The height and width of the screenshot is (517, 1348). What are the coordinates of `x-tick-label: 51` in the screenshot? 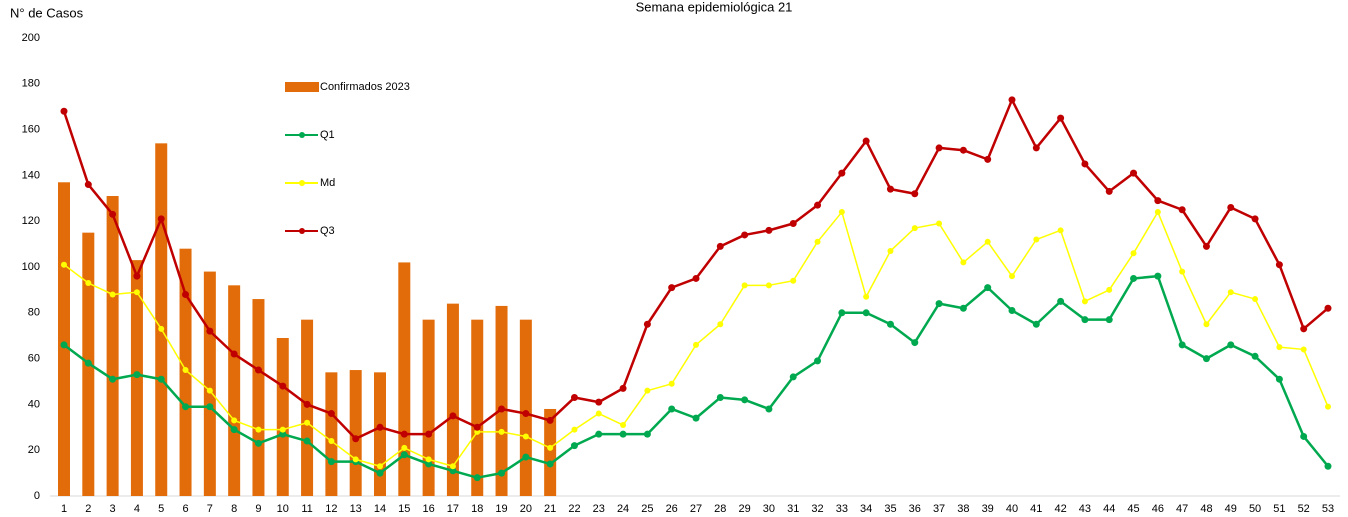 It's located at (1279, 509).